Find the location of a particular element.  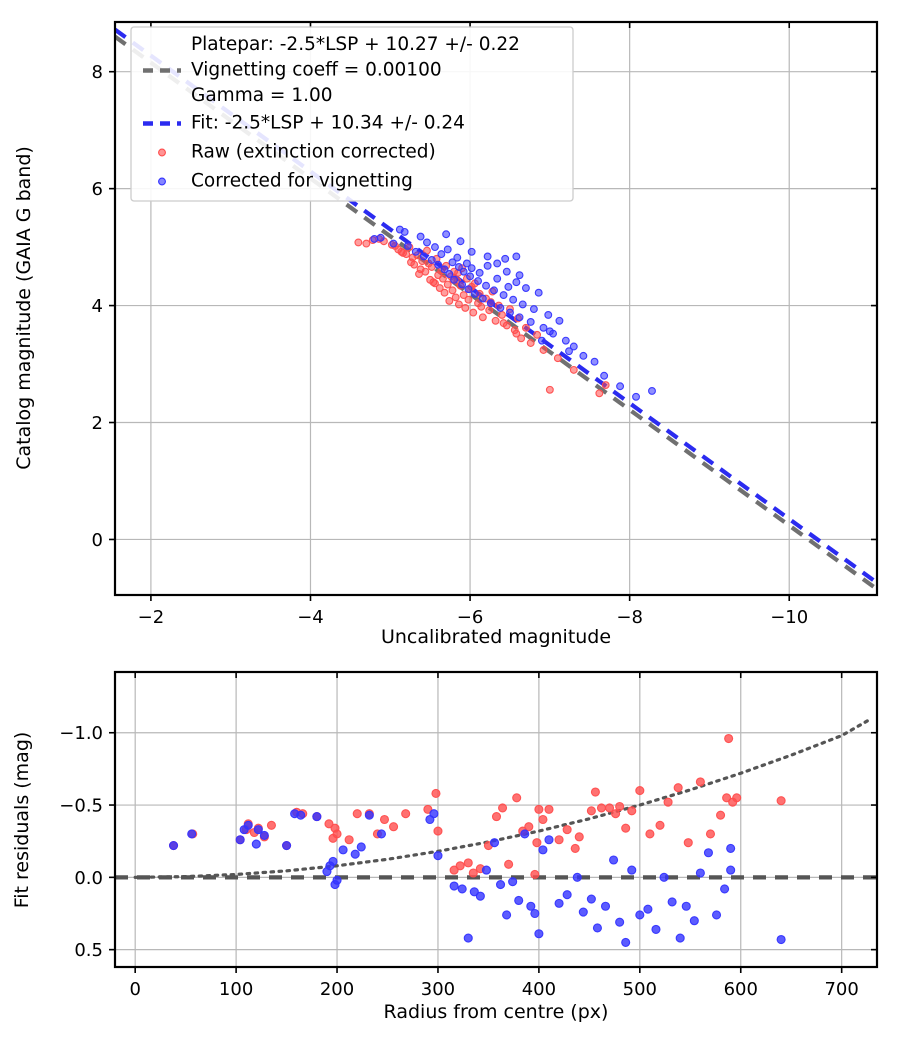

bottom-model-lines is located at coordinates (496, 798).